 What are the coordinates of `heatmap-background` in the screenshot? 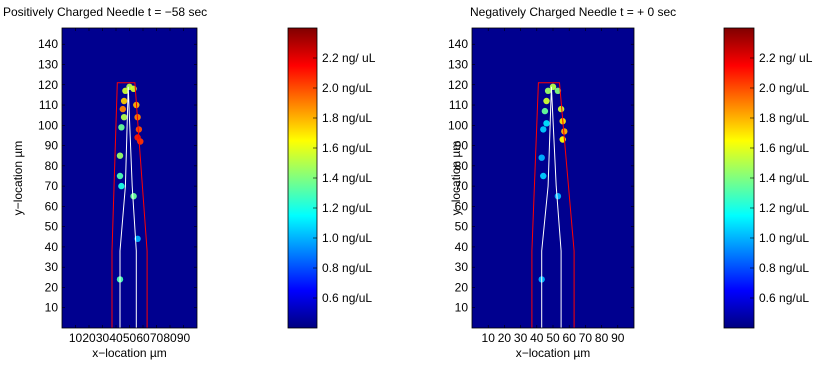 It's located at (129, 178).